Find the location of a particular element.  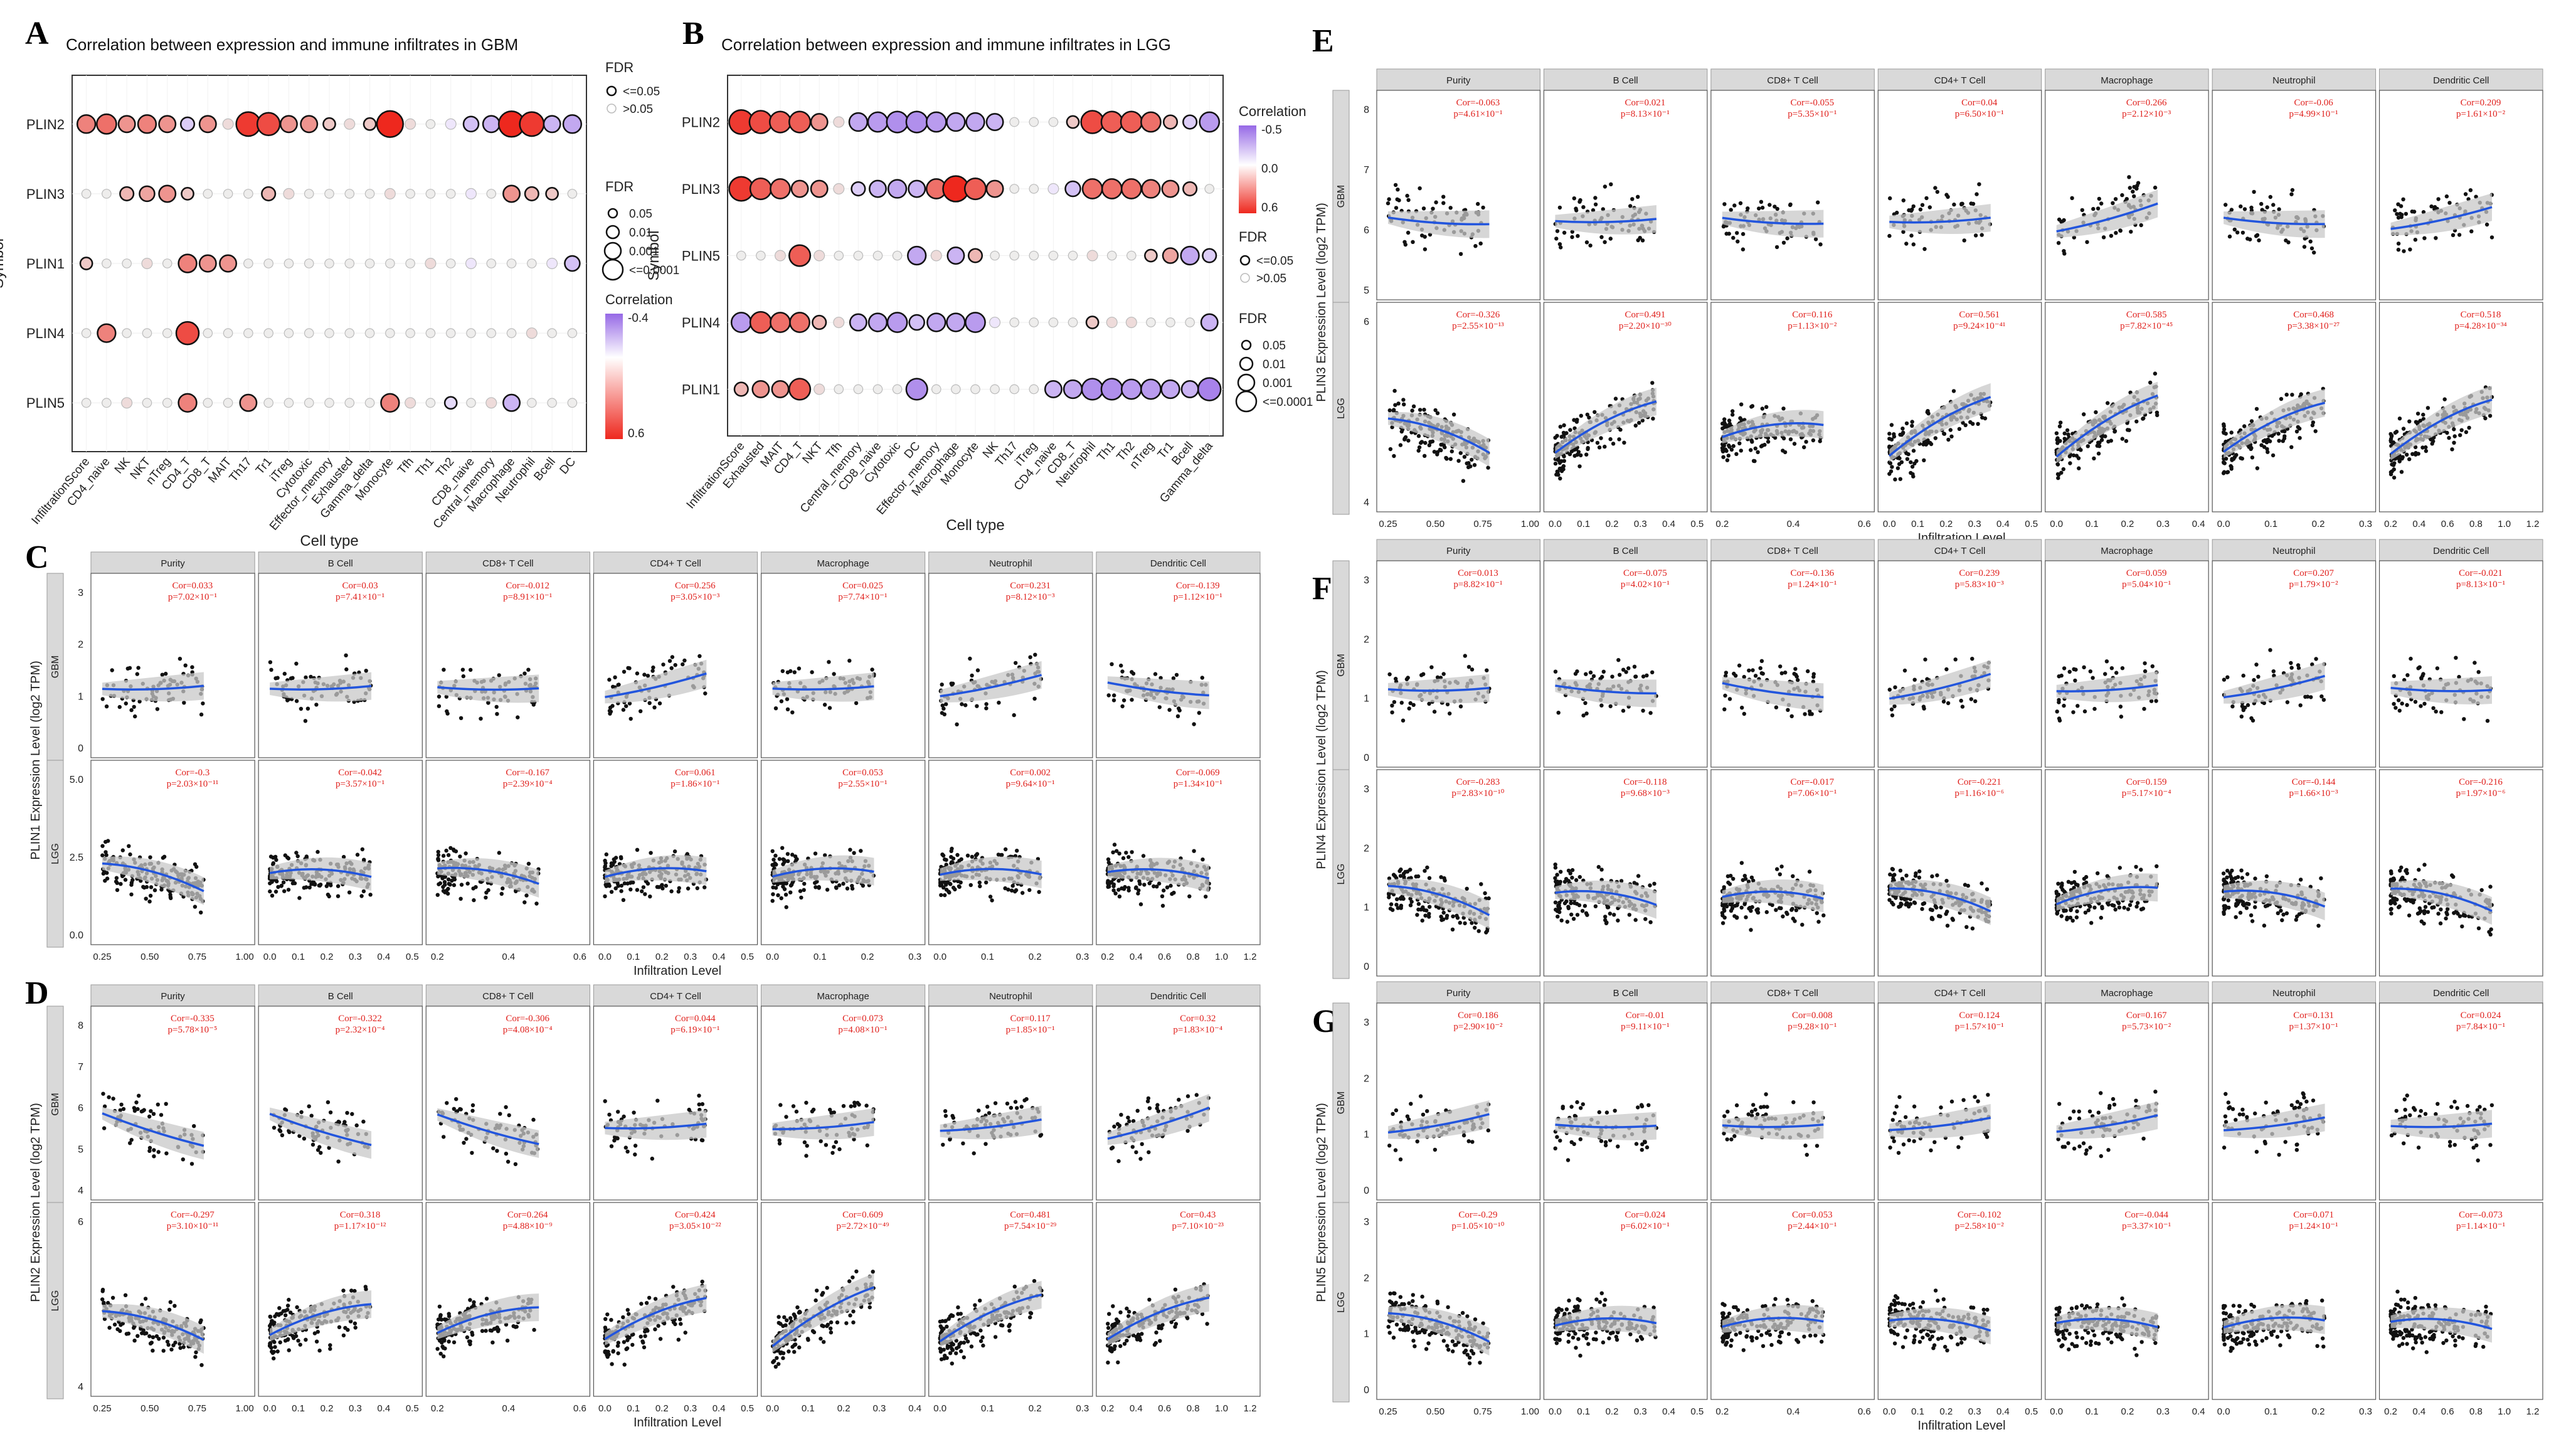

stat-p: p=1.13×10⁻² is located at coordinates (1812, 326).